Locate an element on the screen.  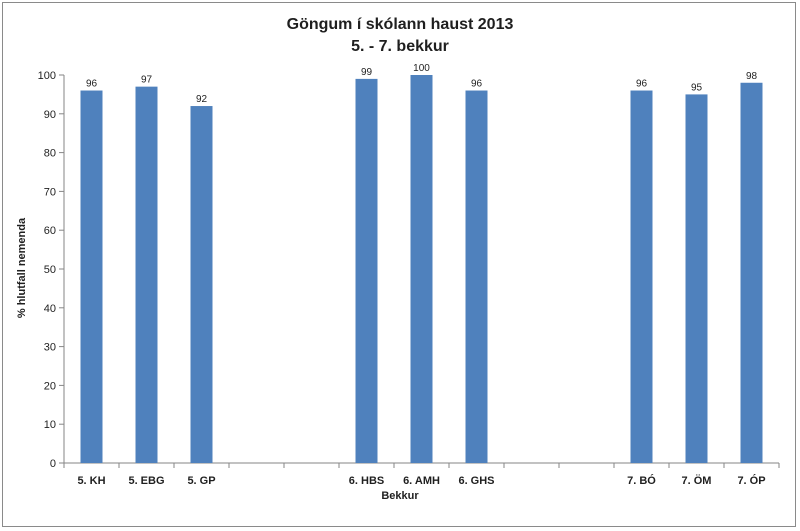
x-tick-label: 7. ÖM is located at coordinates (697, 480).